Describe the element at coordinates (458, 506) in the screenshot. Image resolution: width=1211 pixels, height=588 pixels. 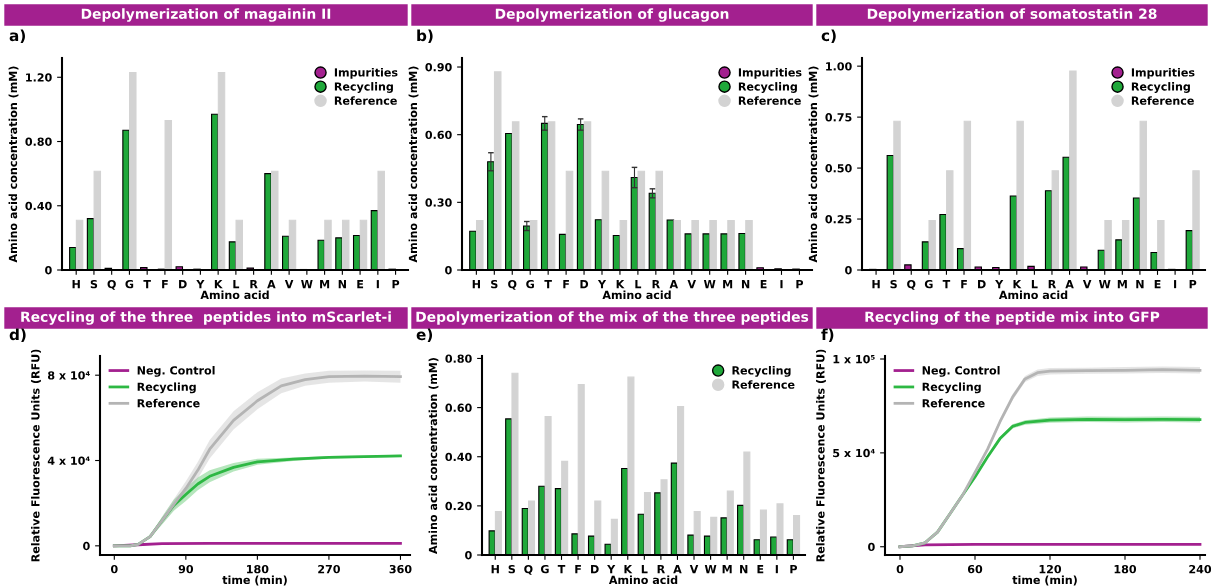
I see `y-tick-label: 0.20` at that location.